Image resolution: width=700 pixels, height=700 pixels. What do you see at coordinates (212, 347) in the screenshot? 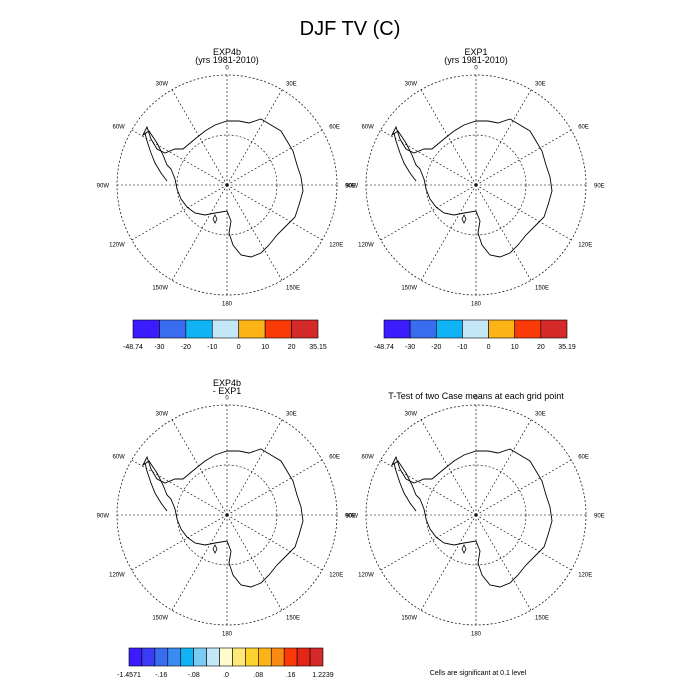
I see `colorbar-label: -10` at bounding box center [212, 347].